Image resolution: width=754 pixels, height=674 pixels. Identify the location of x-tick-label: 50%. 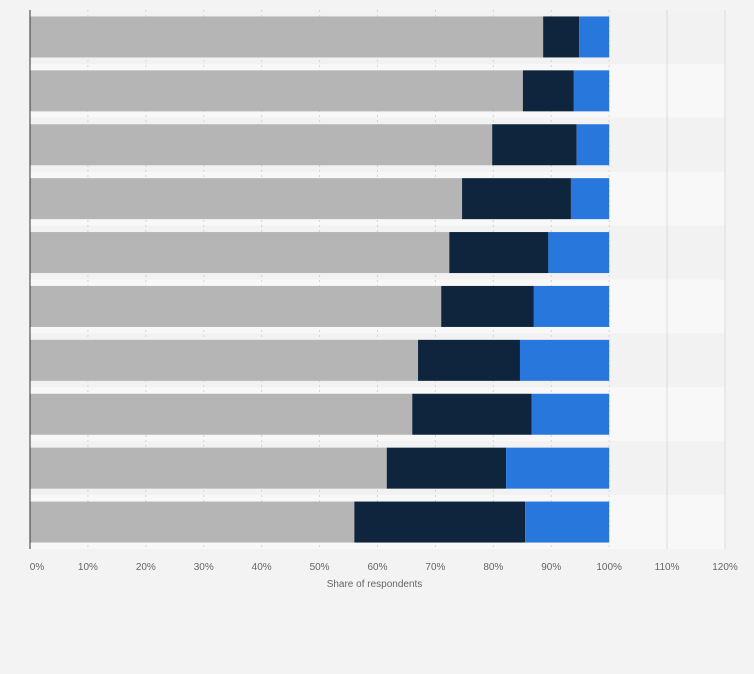
(320, 567).